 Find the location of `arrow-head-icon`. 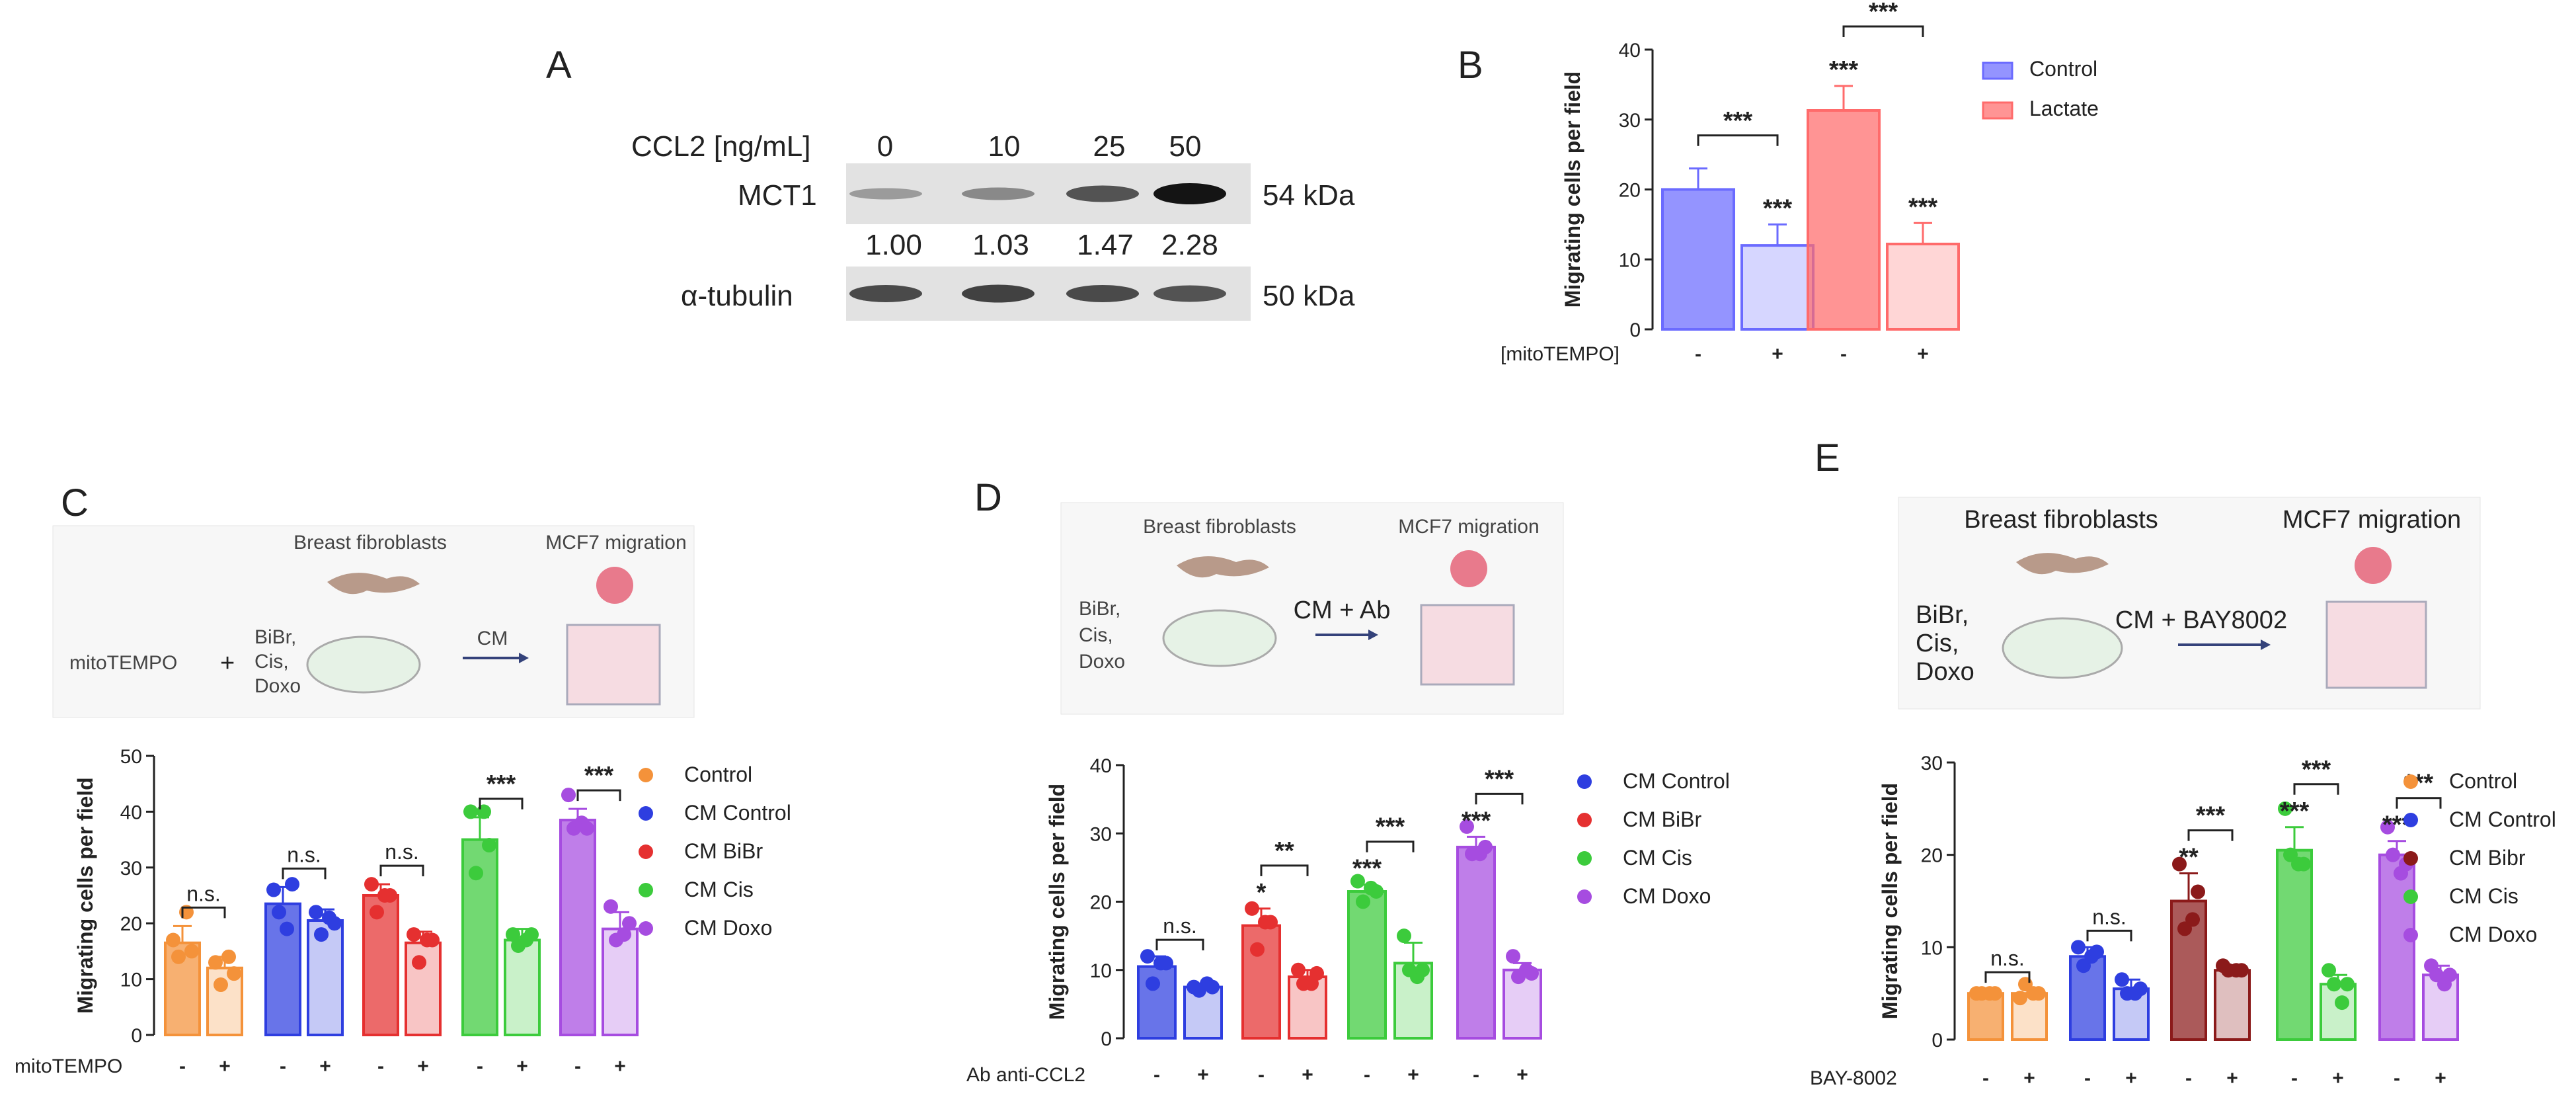

arrow-head-icon is located at coordinates (524, 658).